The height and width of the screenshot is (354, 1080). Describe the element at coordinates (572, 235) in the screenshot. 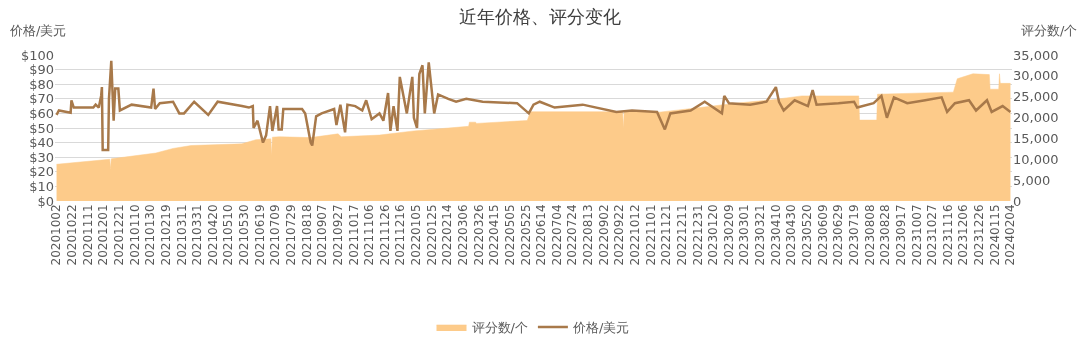

I see `x-tick-label: 20220724` at that location.